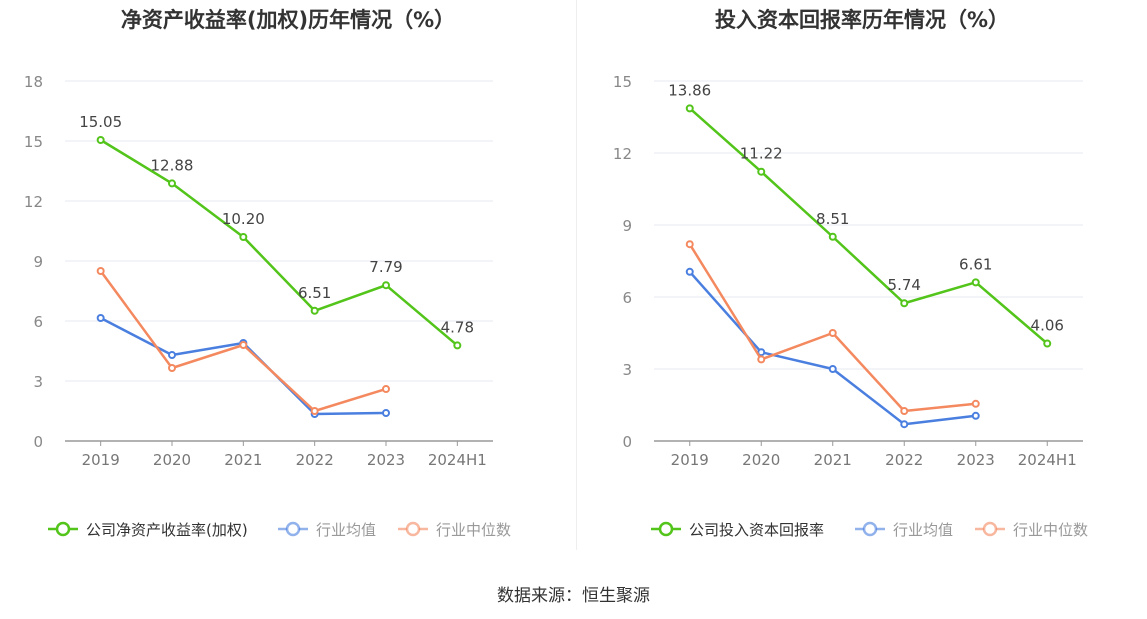  Describe the element at coordinates (573, 596) in the screenshot. I see `data-source-note: 数据来源：恒生聚源` at that location.